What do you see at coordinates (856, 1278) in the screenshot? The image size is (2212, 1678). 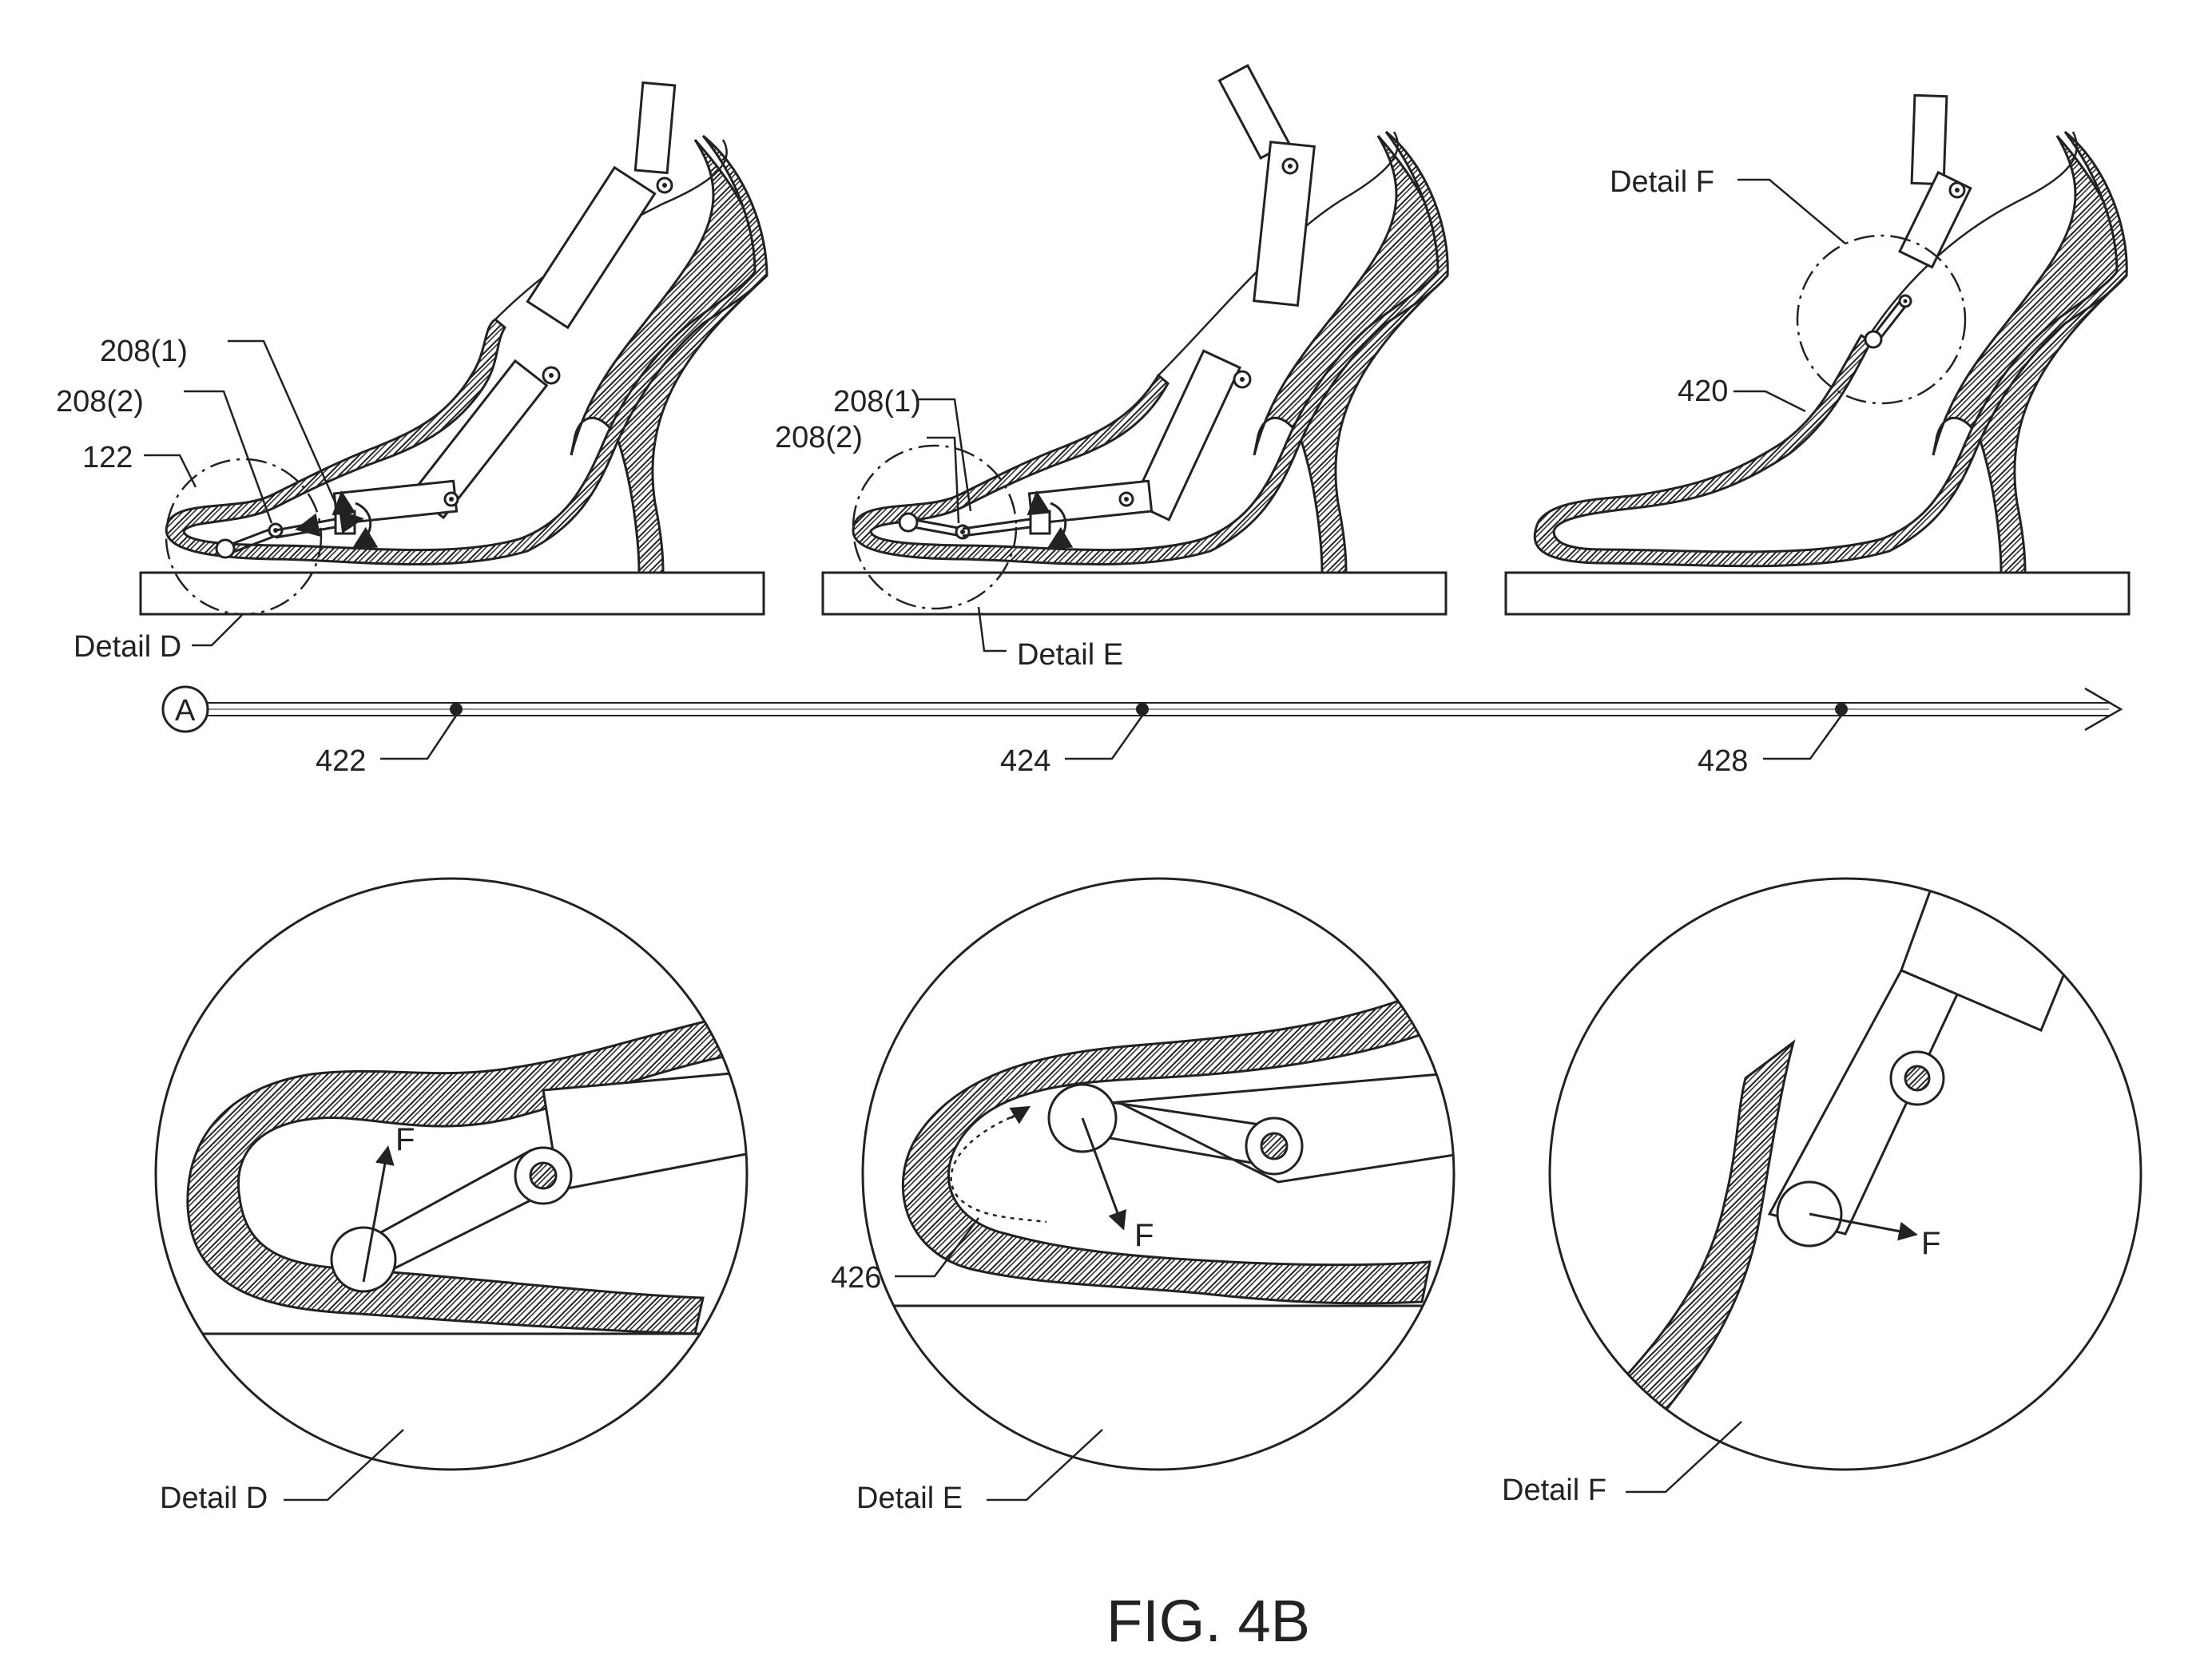 I see `label-426: 426` at bounding box center [856, 1278].